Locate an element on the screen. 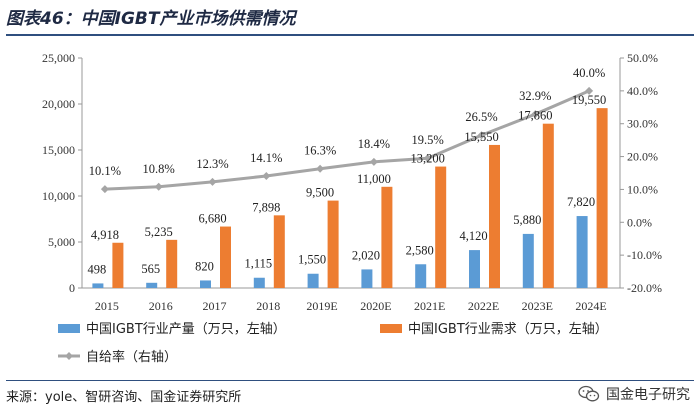  demand-value-label: 6,680 is located at coordinates (212, 219).